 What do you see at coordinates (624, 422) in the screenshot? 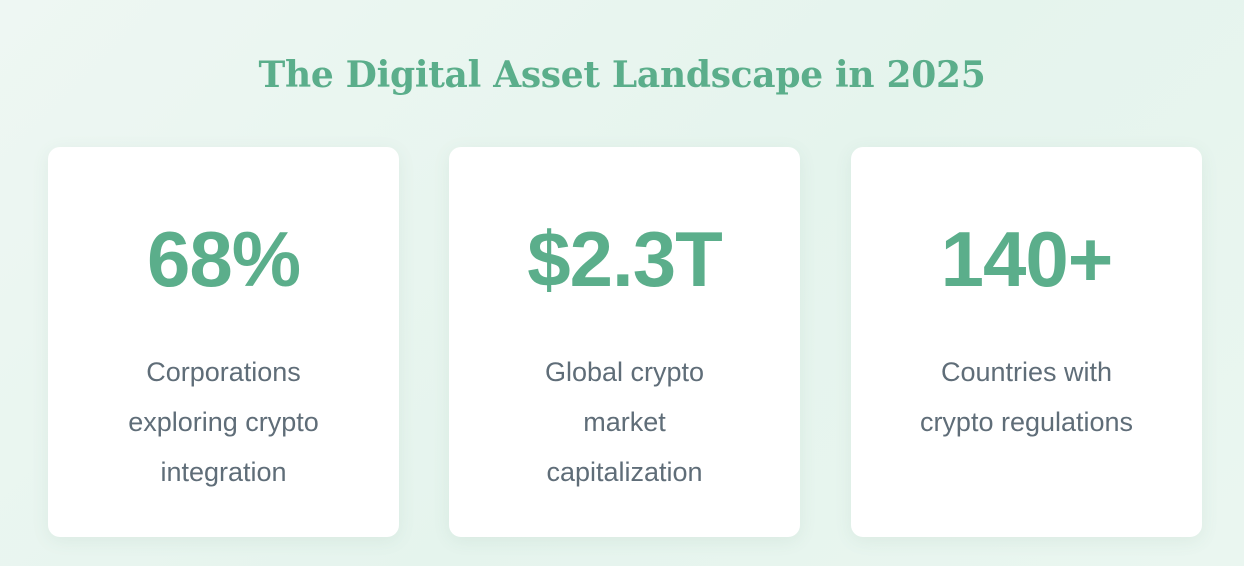
I see `stat-label: Global crypto market capitalization` at bounding box center [624, 422].